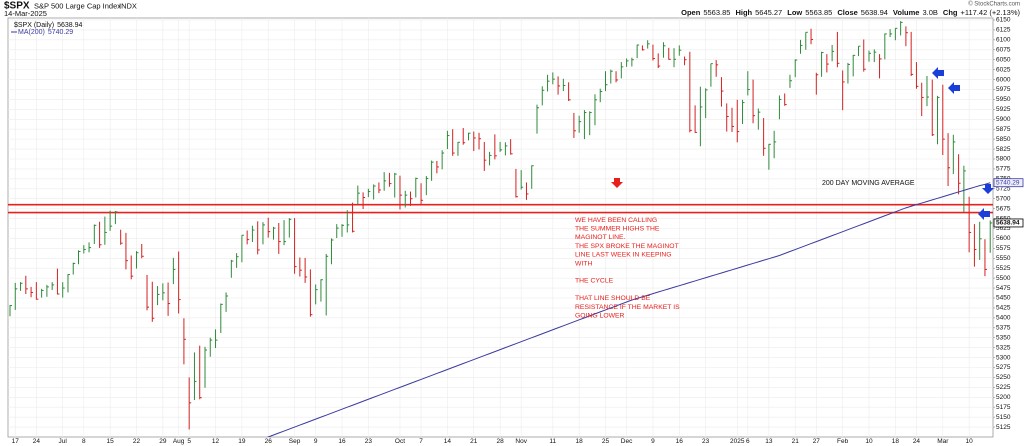 Image resolution: width=1024 pixels, height=446 pixels. What do you see at coordinates (1003, 318) in the screenshot?
I see `y-tick-label: 5400` at bounding box center [1003, 318].